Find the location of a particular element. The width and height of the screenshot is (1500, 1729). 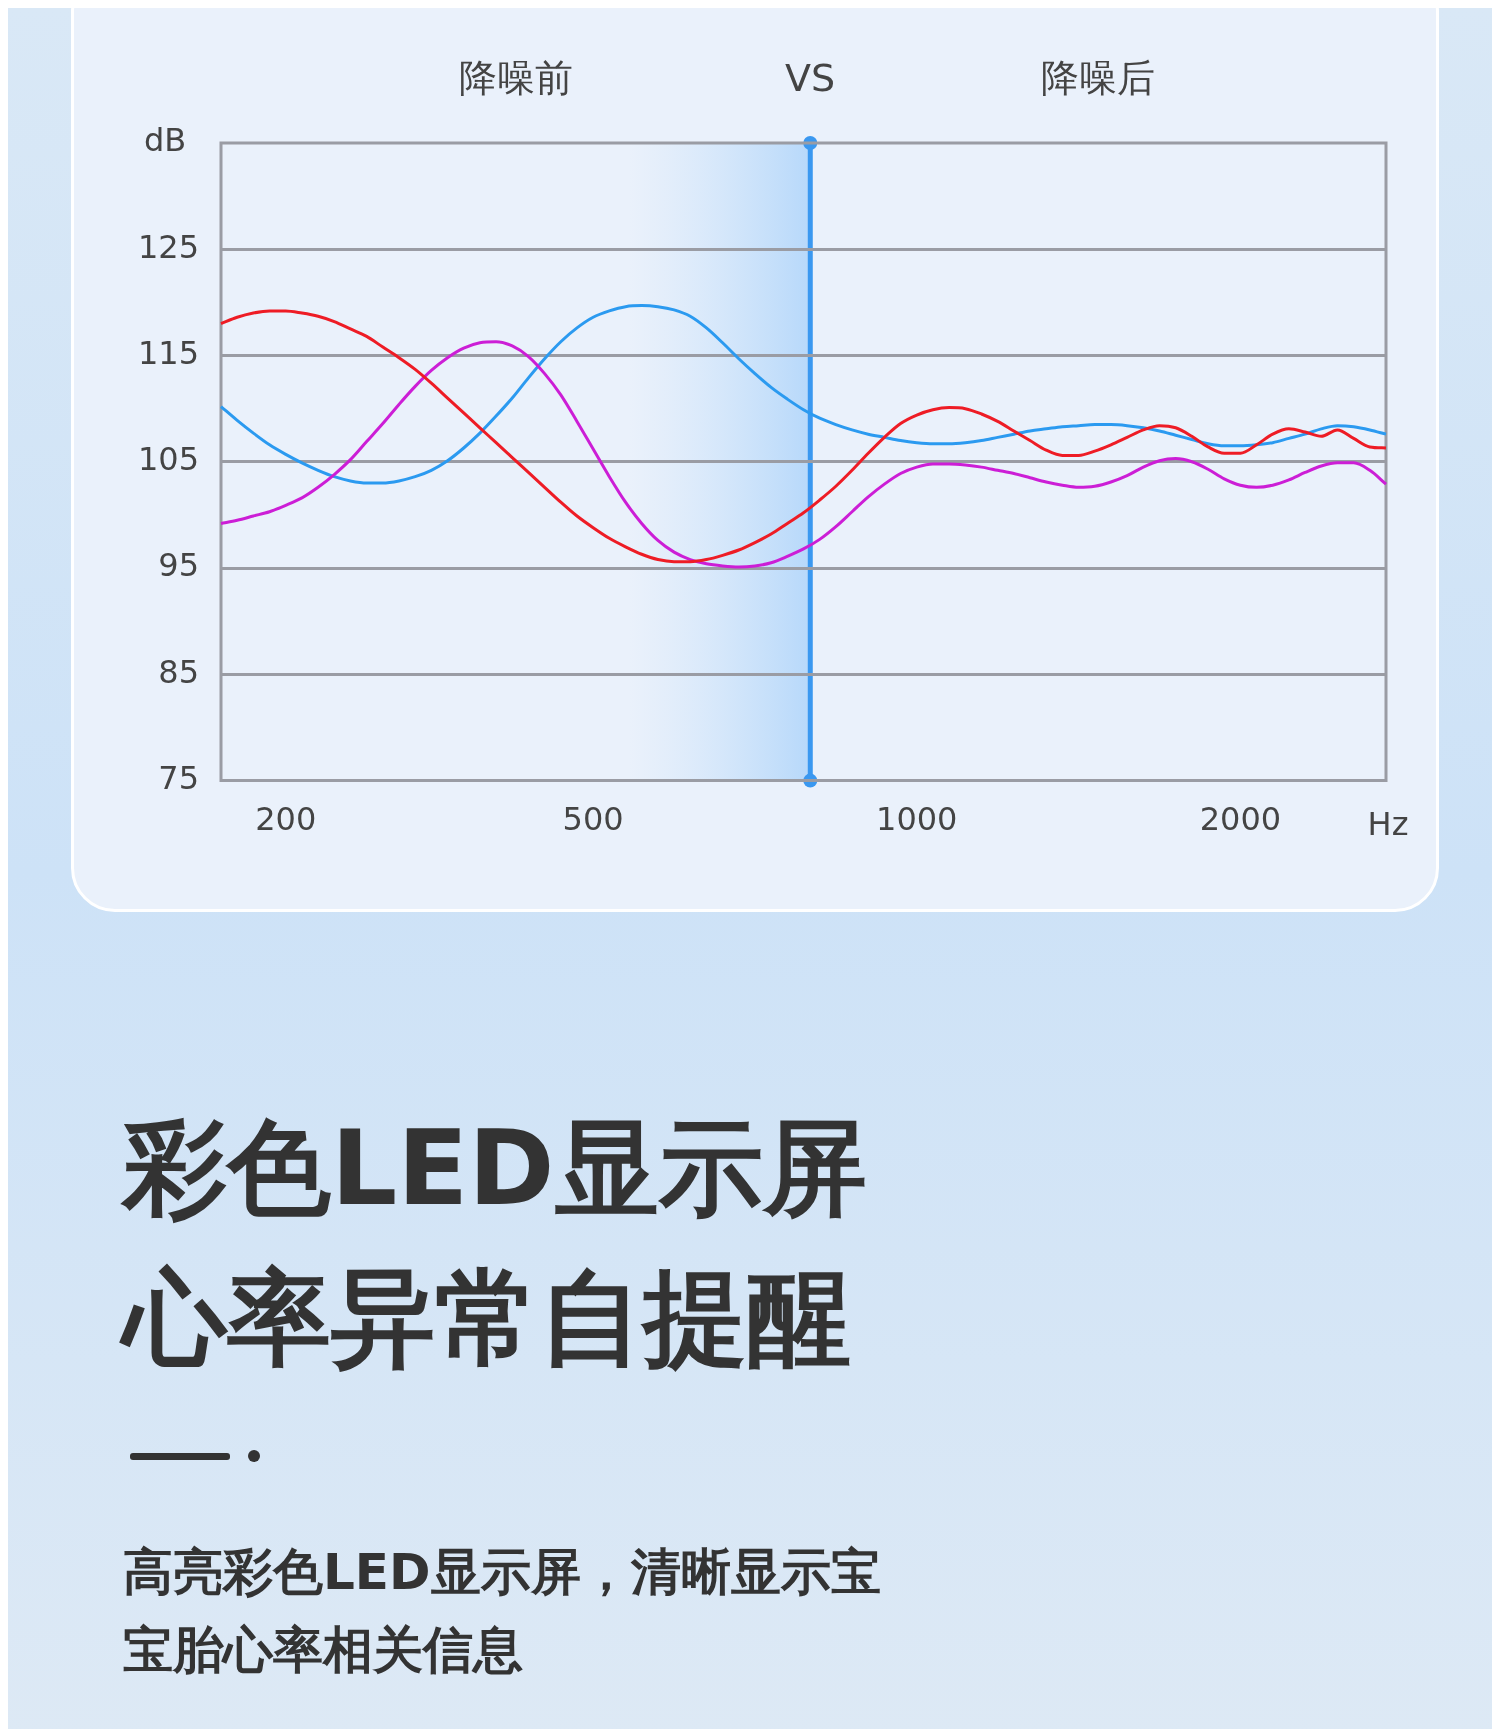

text: 高亮彩色LED显示屏，清晰显示宝宝胎心率相关信息 is located at coordinates (502, 1611).